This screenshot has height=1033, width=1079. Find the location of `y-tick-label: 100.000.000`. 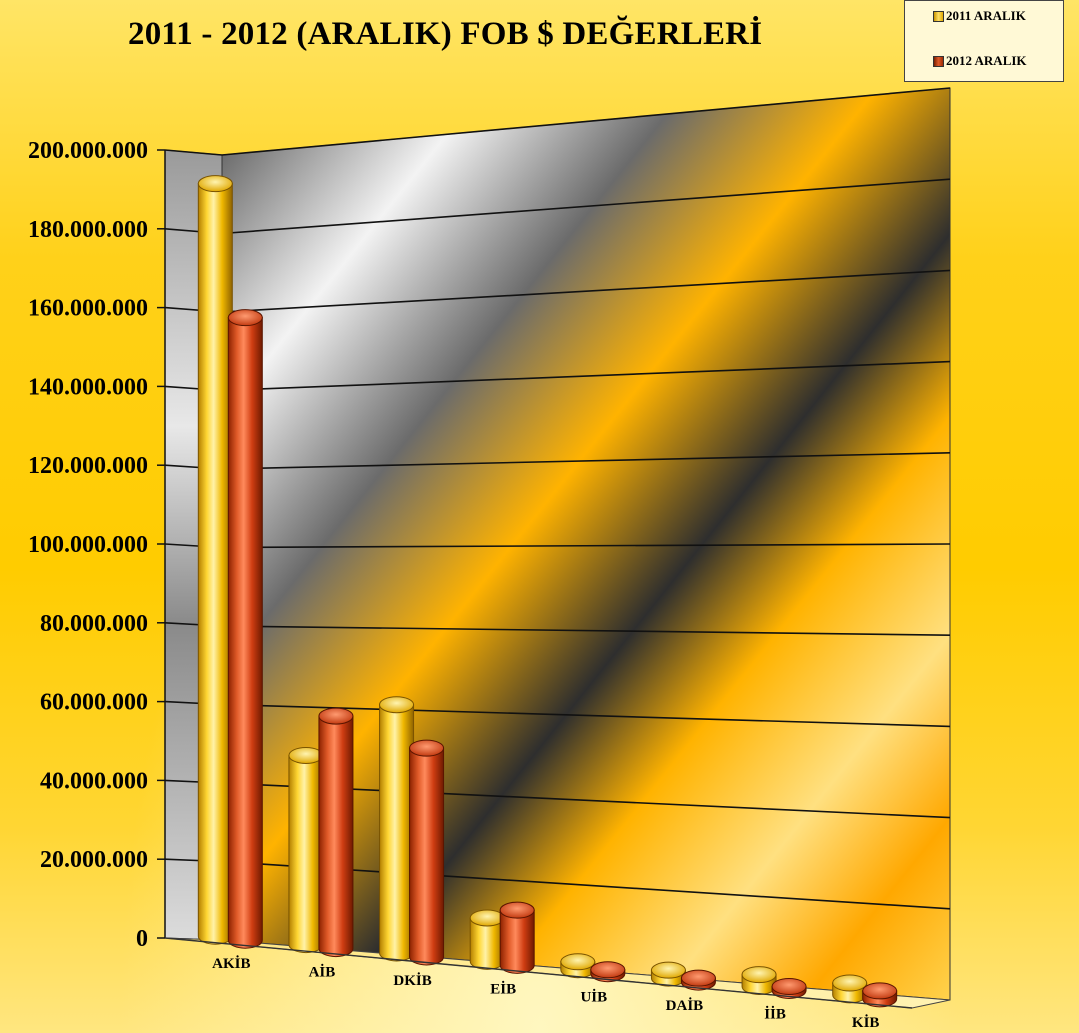

y-tick-label: 100.000.000 is located at coordinates (88, 545).